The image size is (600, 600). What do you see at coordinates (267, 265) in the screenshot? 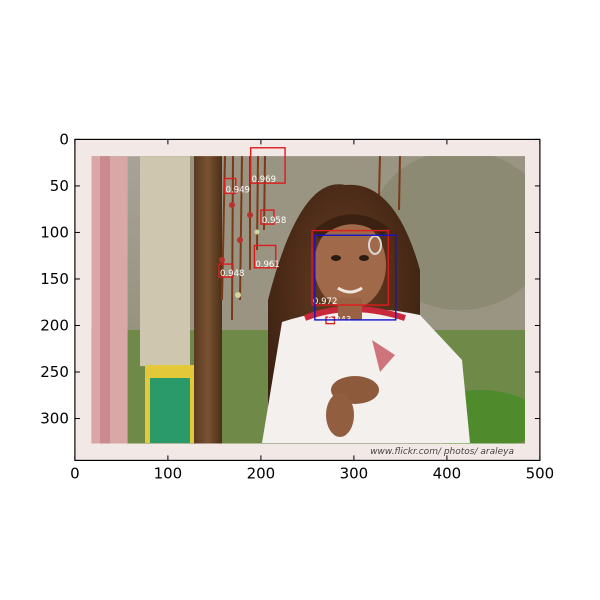
I see `detection-score-label: 0.961` at bounding box center [267, 265].